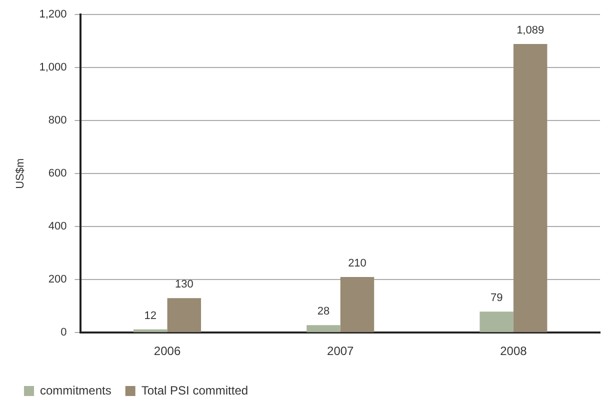 The width and height of the screenshot is (602, 407). I want to click on y-tick-label: 800, so click(57, 120).